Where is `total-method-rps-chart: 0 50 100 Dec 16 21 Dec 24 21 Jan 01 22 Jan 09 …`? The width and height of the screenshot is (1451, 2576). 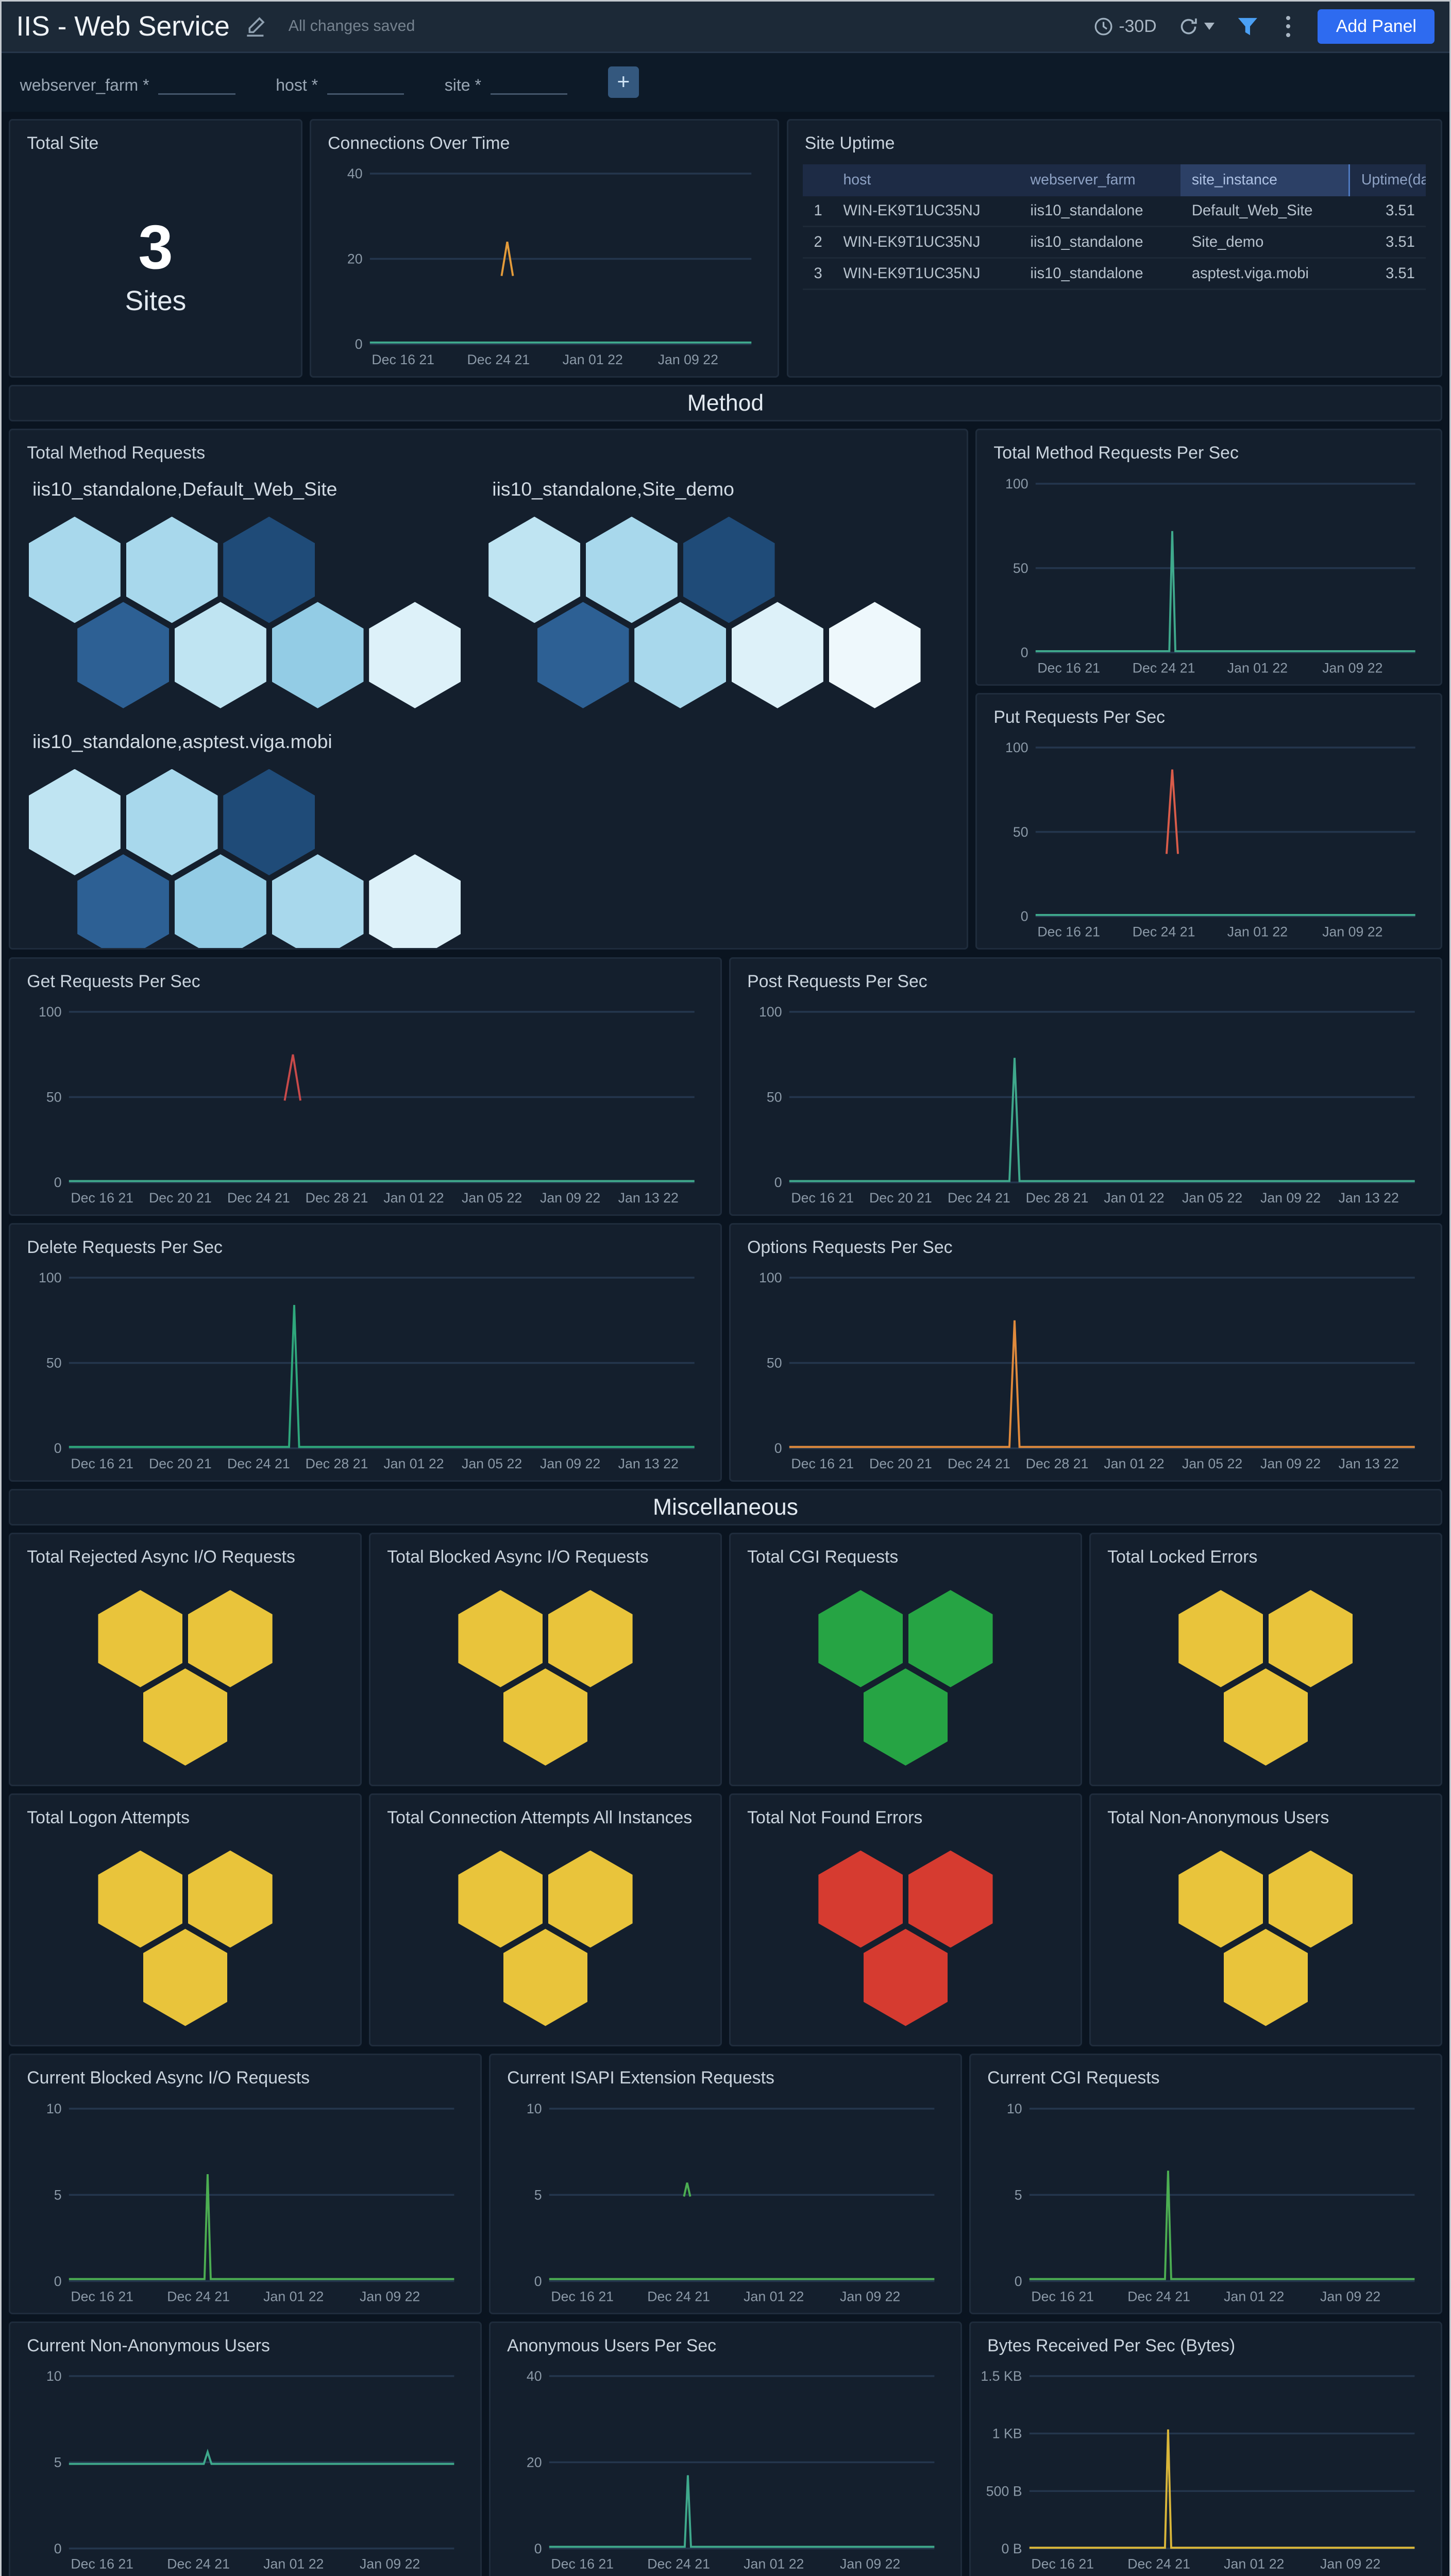 total-method-rps-chart: 0 50 100 Dec 16 21 Dec 24 21 Jan 01 22 Jan 09 … is located at coordinates (1205, 576).